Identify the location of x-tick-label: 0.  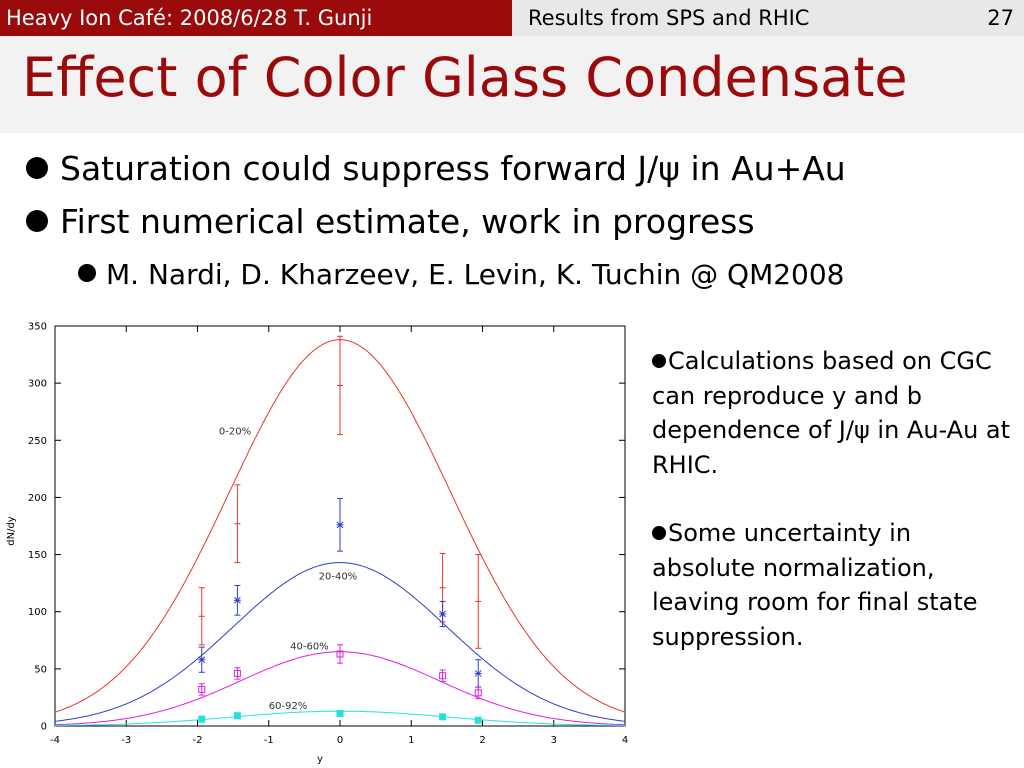
(340, 740).